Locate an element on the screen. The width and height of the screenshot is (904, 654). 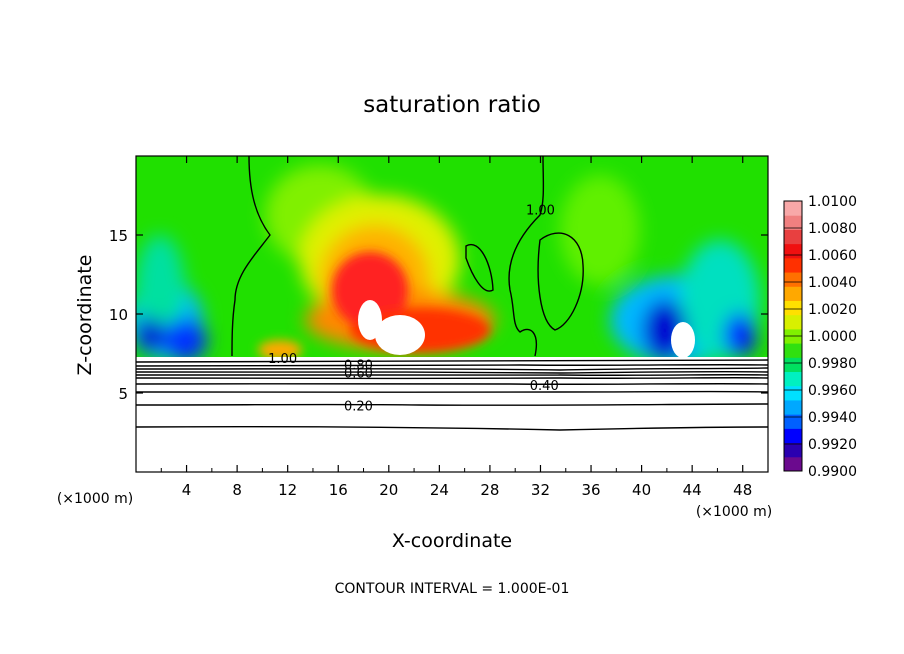
y-tick-label: 5 is located at coordinates (123, 394).